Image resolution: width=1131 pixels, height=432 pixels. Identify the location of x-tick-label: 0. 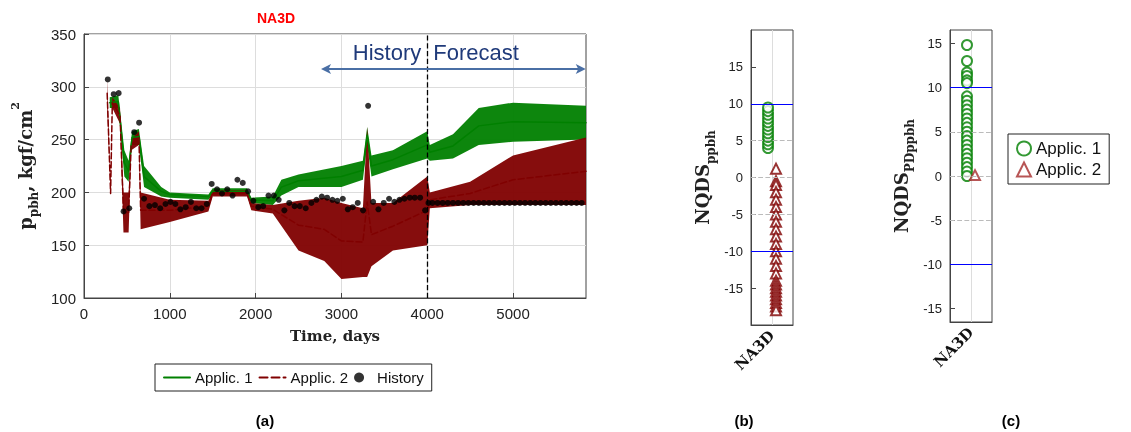
(84, 313).